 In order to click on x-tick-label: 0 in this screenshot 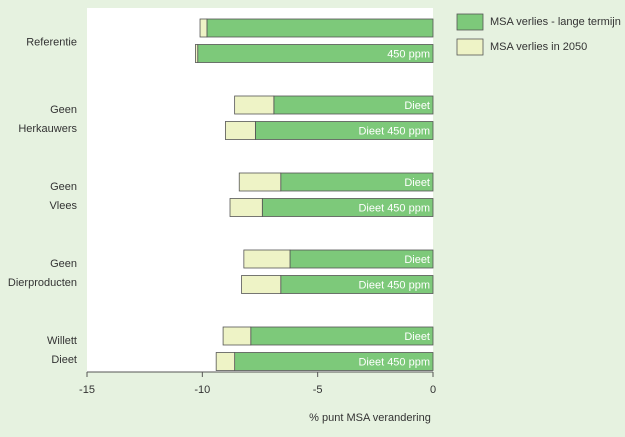, I will do `click(433, 390)`.